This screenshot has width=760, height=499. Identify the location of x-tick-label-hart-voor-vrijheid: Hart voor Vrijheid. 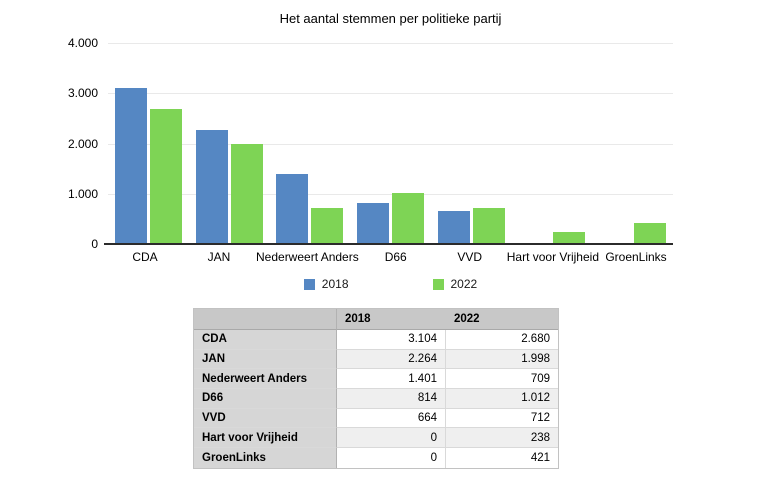
(552, 257).